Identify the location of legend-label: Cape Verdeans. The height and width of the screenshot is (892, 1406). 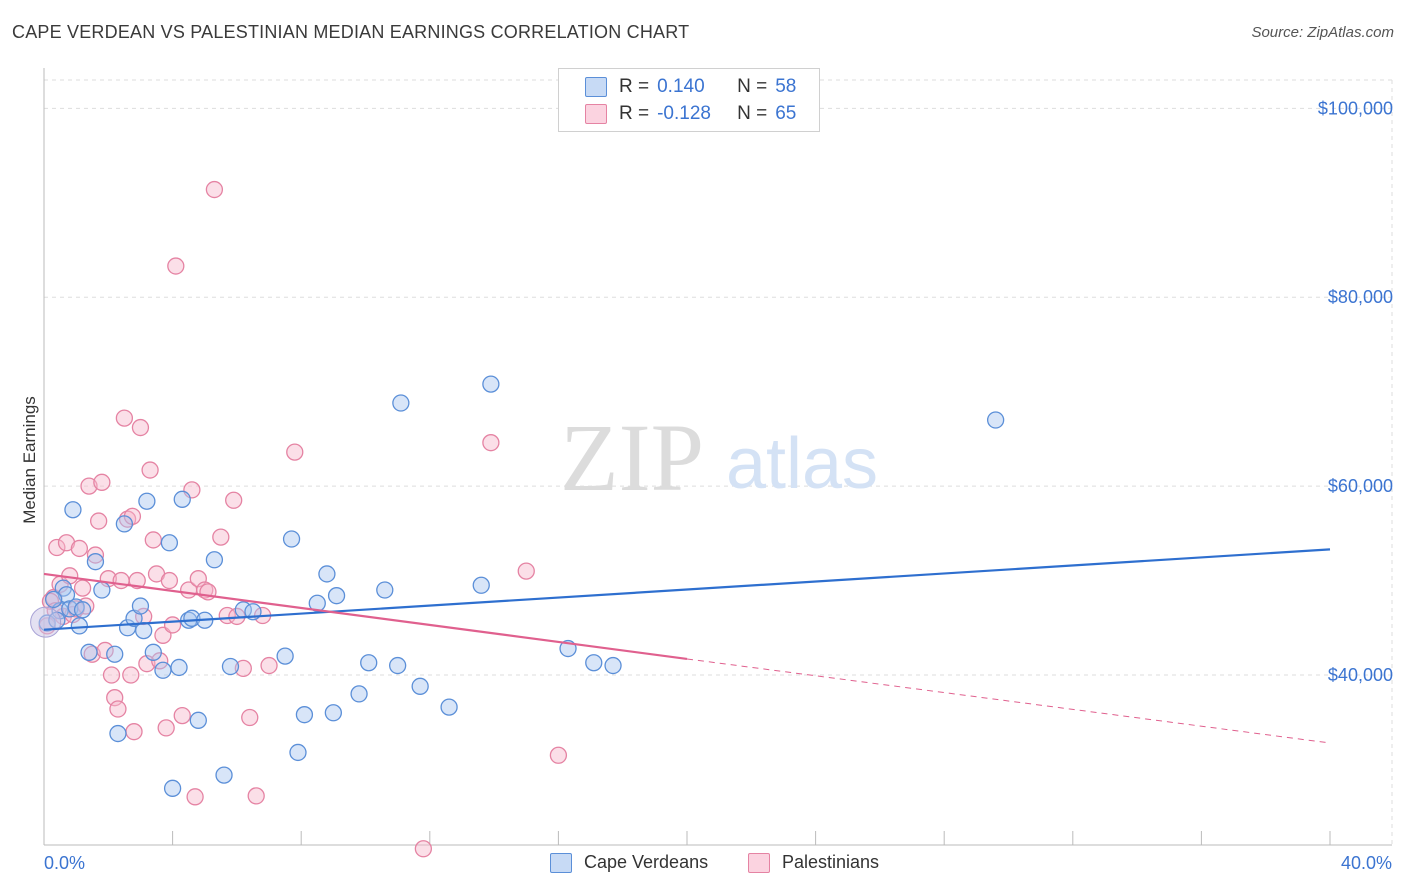
(646, 862).